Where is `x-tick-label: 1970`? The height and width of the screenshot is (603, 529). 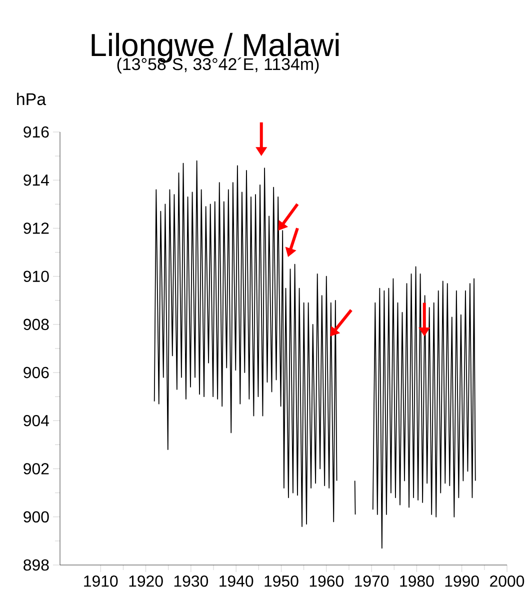 x-tick-label: 1970 is located at coordinates (372, 581).